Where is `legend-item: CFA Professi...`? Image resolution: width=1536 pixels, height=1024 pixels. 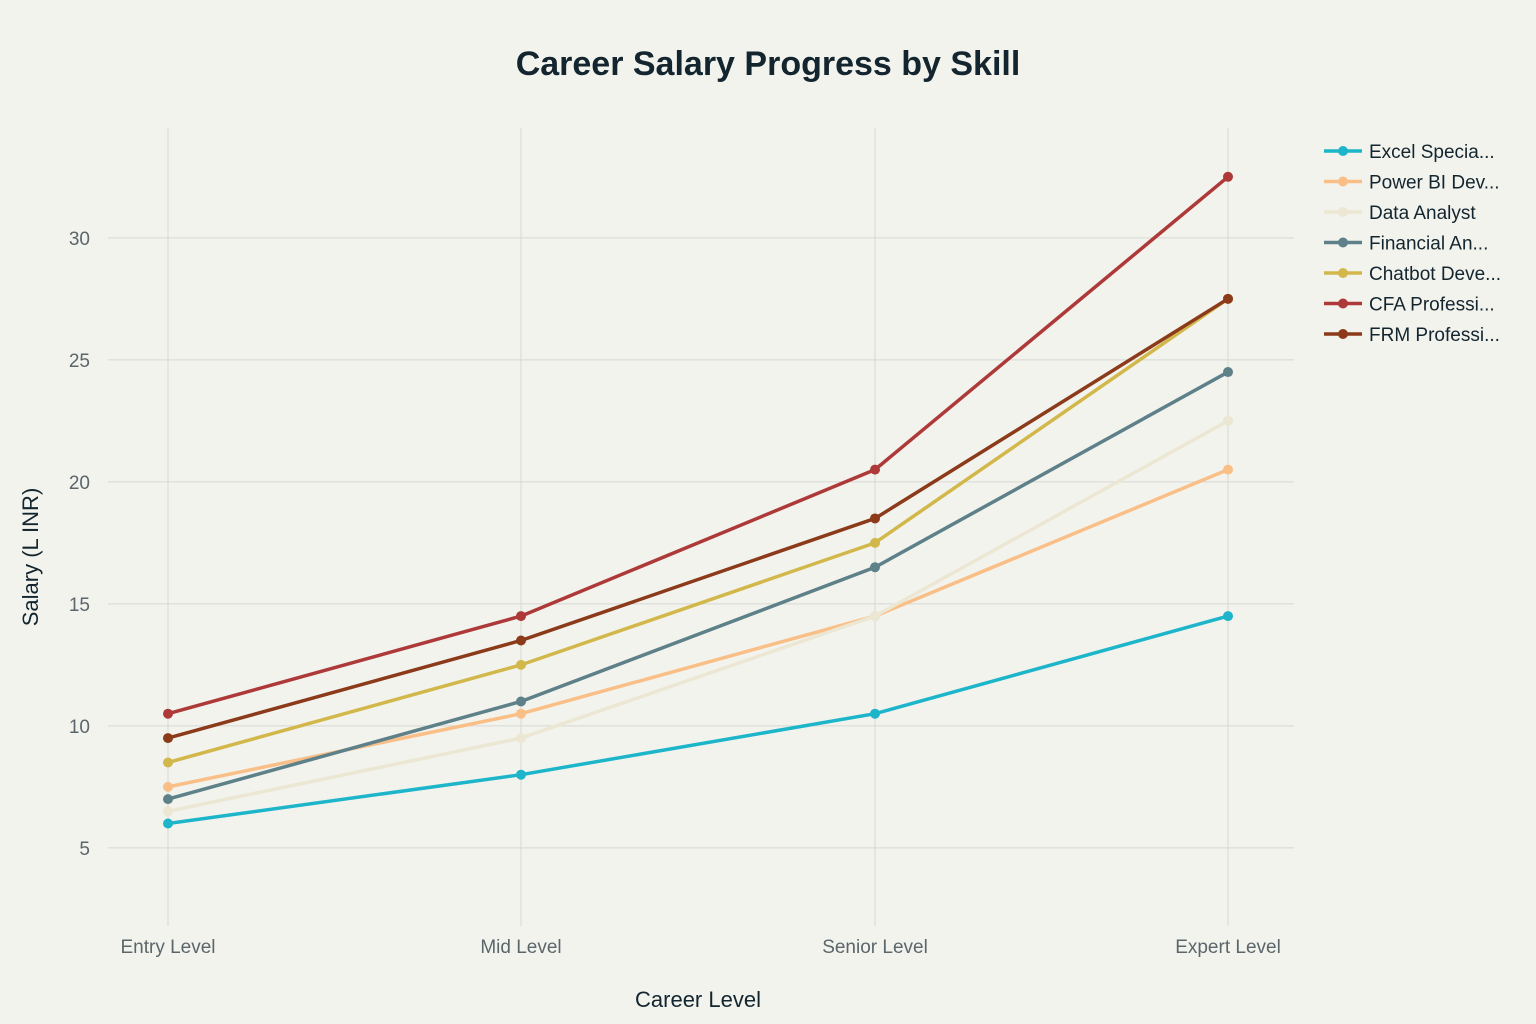 legend-item: CFA Professi... is located at coordinates (1409, 305).